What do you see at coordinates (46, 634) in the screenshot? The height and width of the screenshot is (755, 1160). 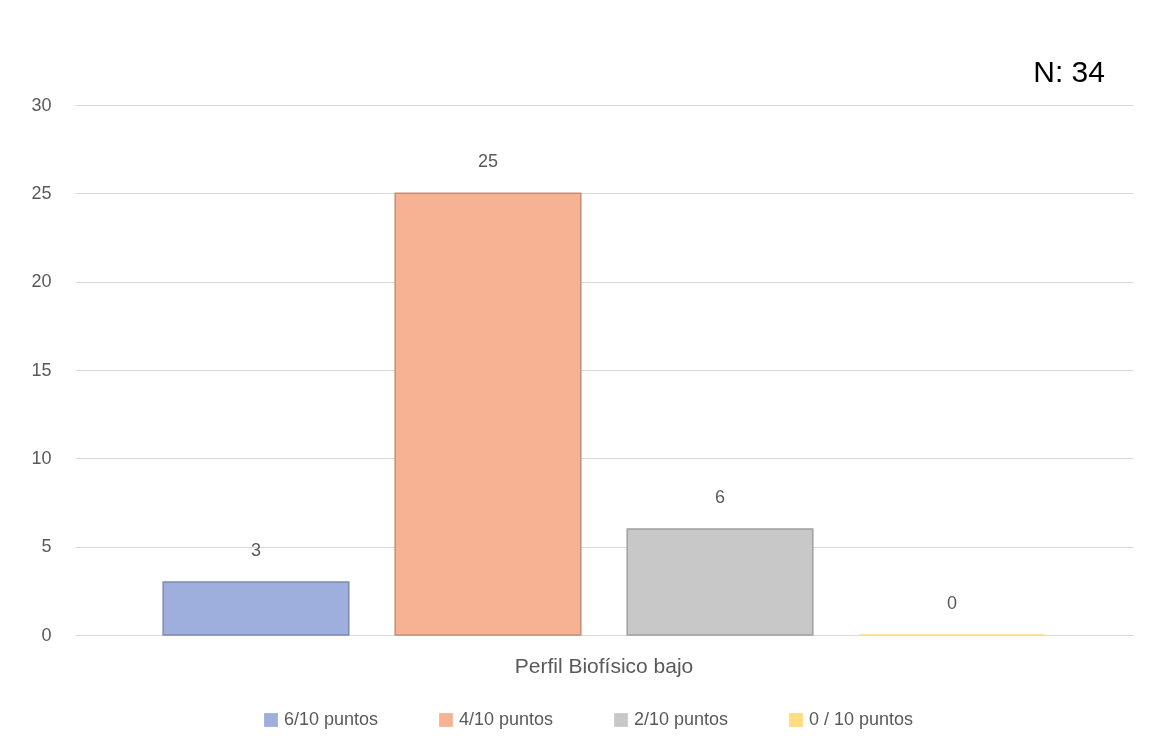 I see `y-tick-label: 0` at bounding box center [46, 634].